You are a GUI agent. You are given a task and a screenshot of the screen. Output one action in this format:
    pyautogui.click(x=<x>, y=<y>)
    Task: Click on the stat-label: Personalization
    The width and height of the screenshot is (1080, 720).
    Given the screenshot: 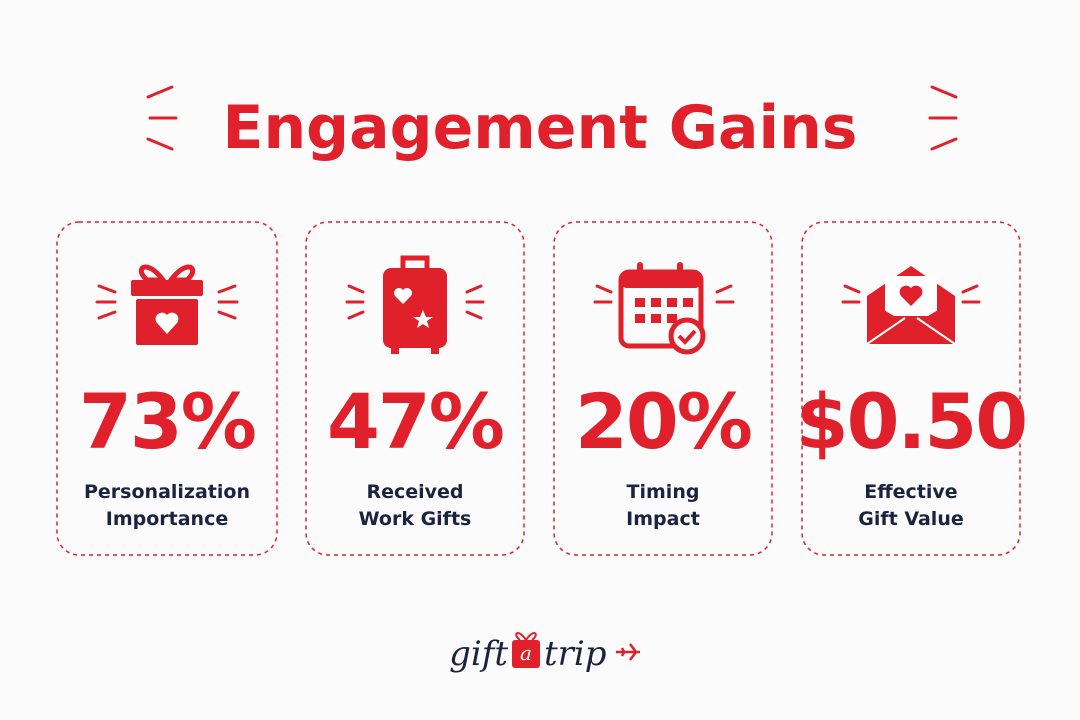 What is the action you would take?
    pyautogui.click(x=167, y=492)
    